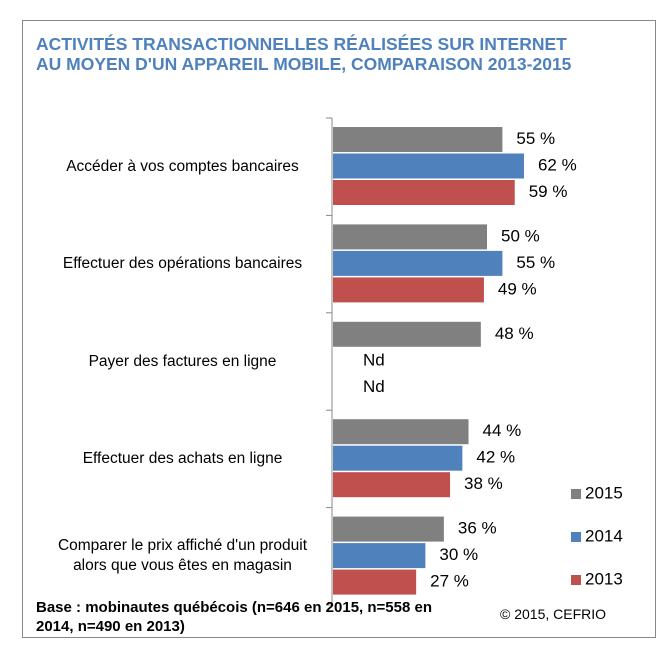 The width and height of the screenshot is (671, 660). I want to click on value-label: 50 %, so click(520, 235).